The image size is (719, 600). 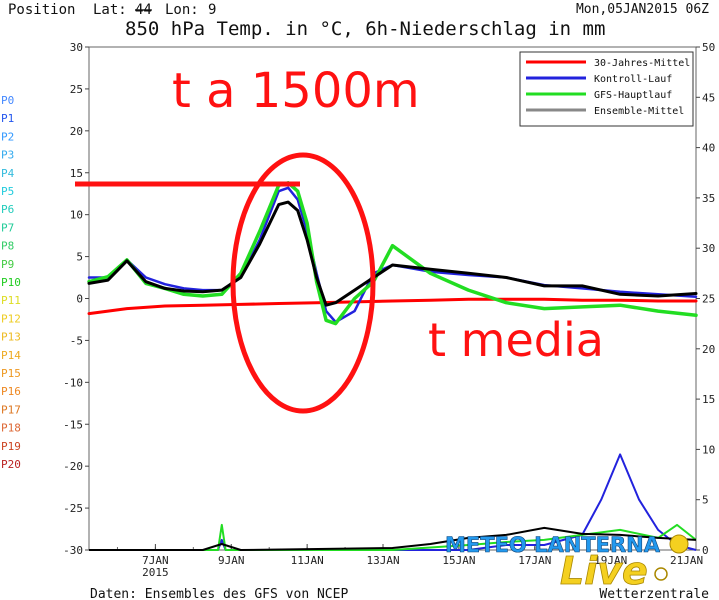 What do you see at coordinates (7, 227) in the screenshot?
I see `member-label-p7: P7` at bounding box center [7, 227].